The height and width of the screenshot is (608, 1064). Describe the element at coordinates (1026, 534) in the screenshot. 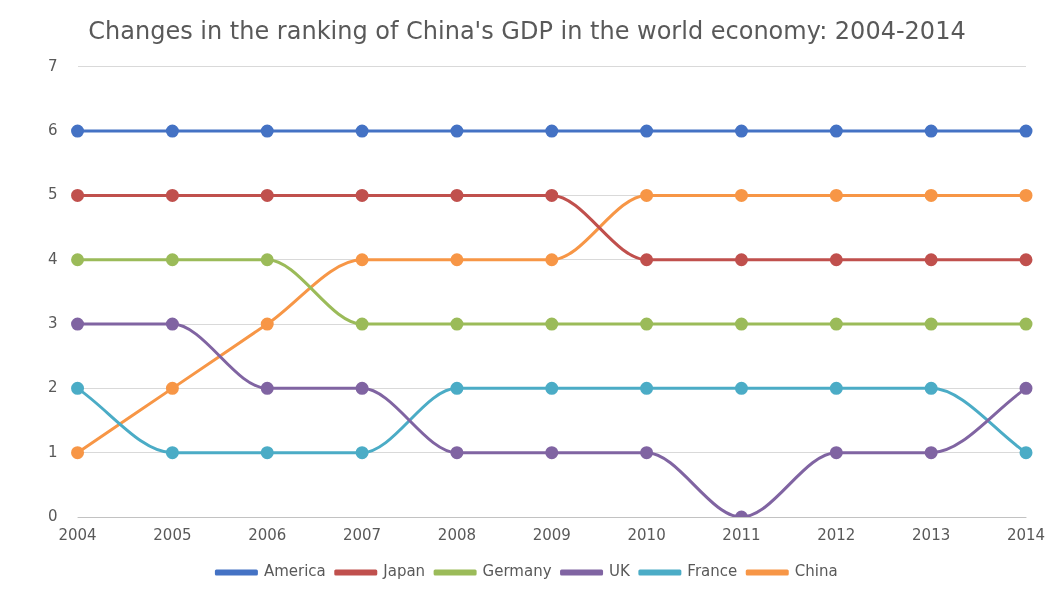

I see `x-tick-label: 2014` at that location.